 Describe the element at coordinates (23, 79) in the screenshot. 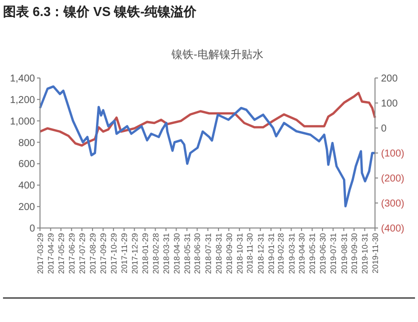

I see `y-tick-label: 1,400` at that location.